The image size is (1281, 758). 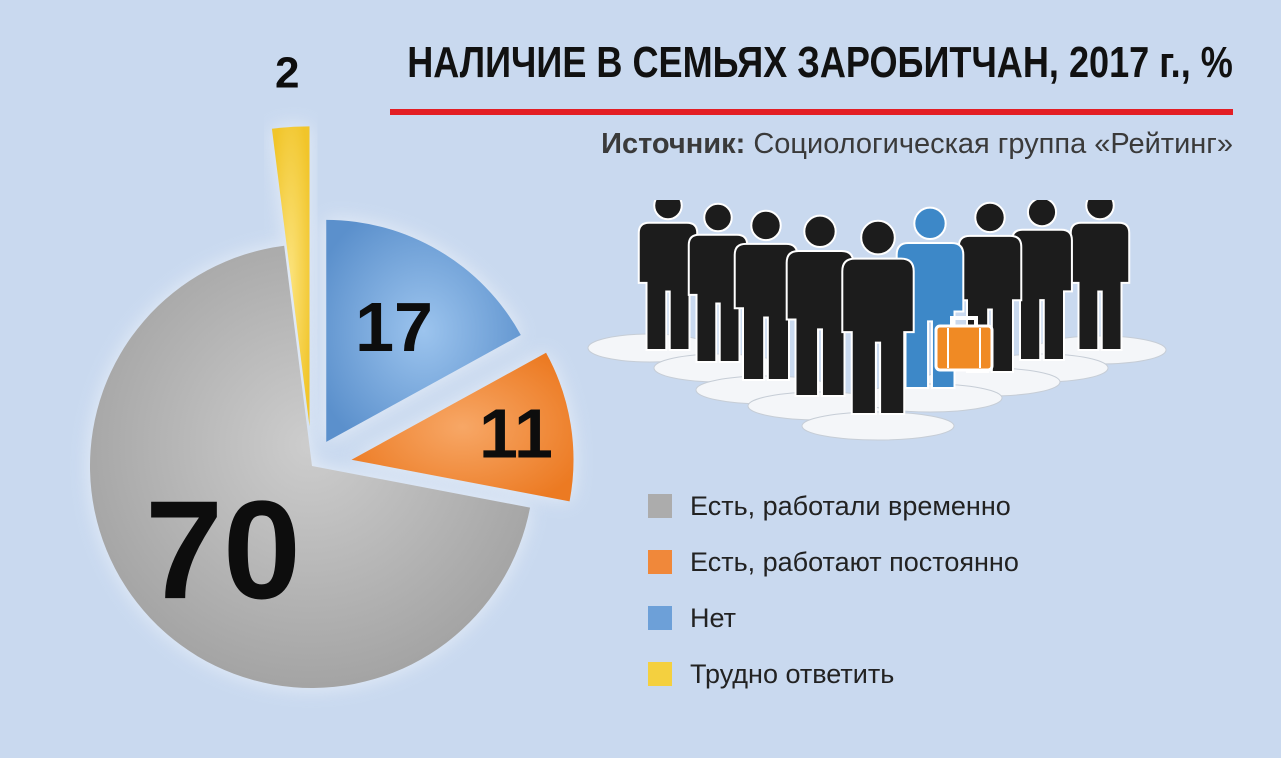 What do you see at coordinates (713, 617) in the screenshot?
I see `legend-label: Нет` at bounding box center [713, 617].